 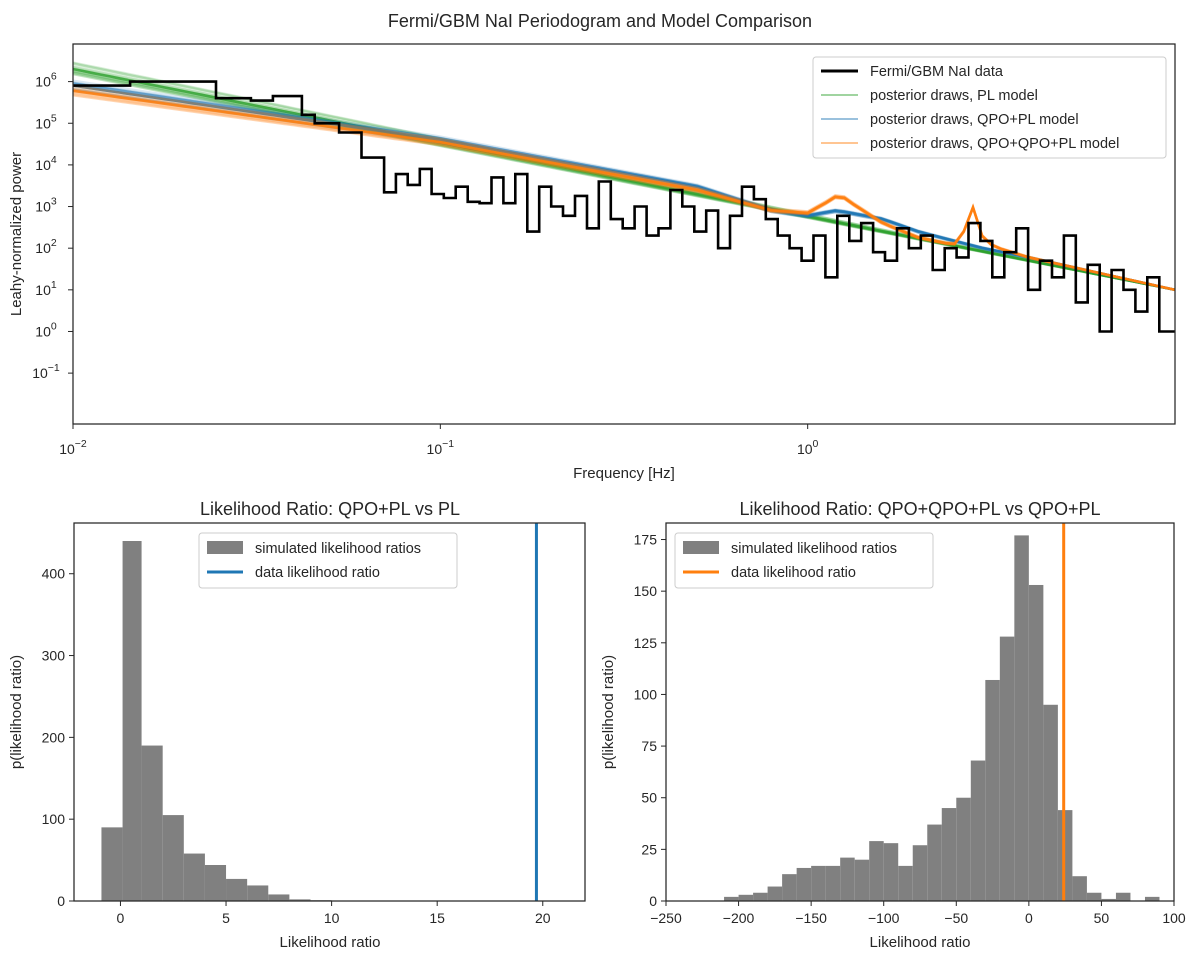 What do you see at coordinates (46, 288) in the screenshot?
I see `y-tick-label: 101` at bounding box center [46, 288].